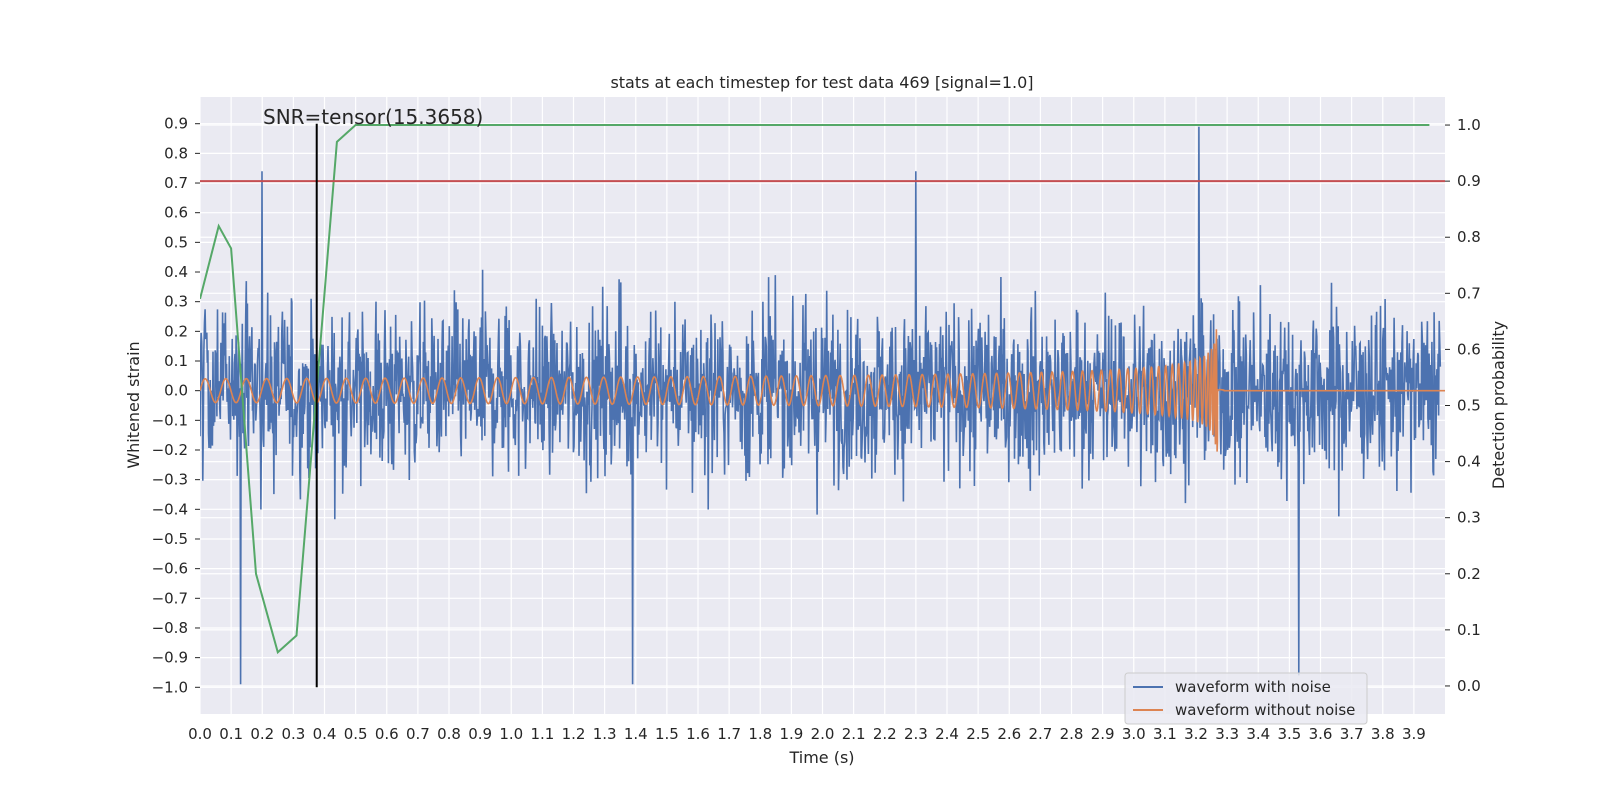  I want to click on x-tick-label: 3.3, so click(1227, 734).